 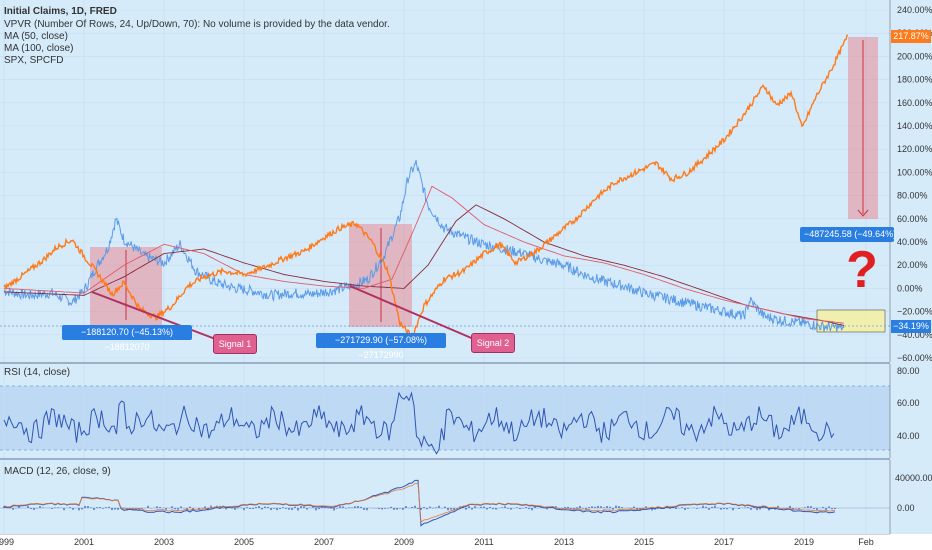 I want to click on y-tick-label: 240.00%, so click(x=914, y=10).